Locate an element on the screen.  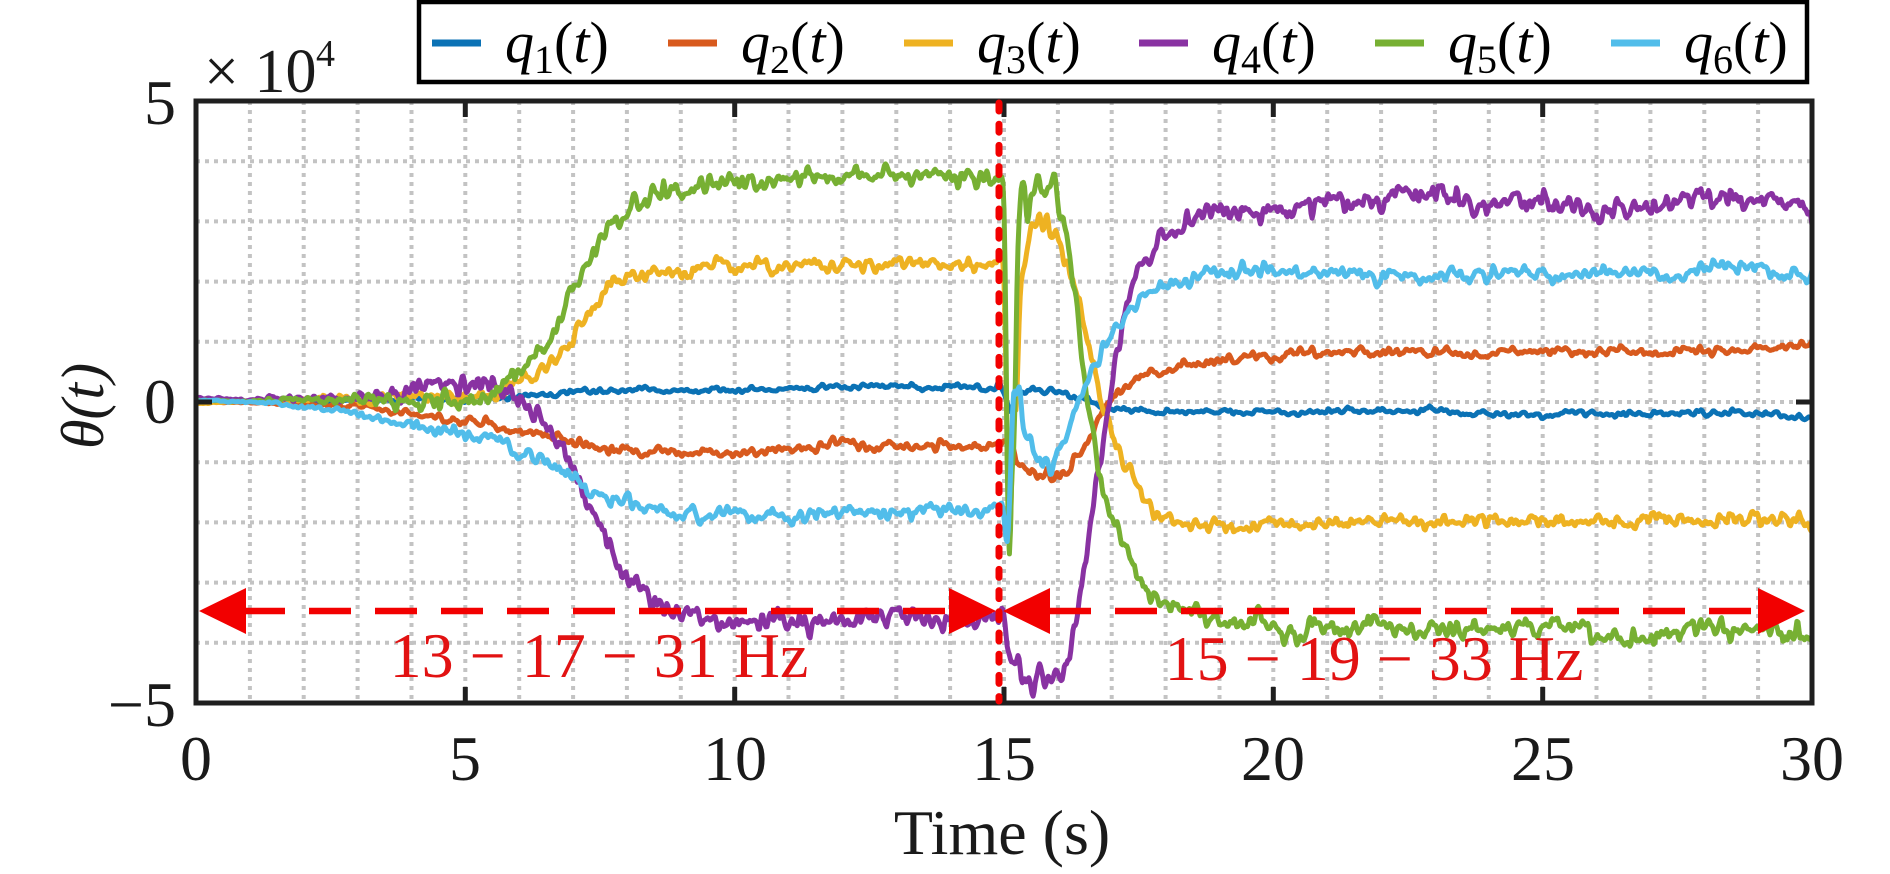
svg-text: 10 is located at coordinates (735, 758).